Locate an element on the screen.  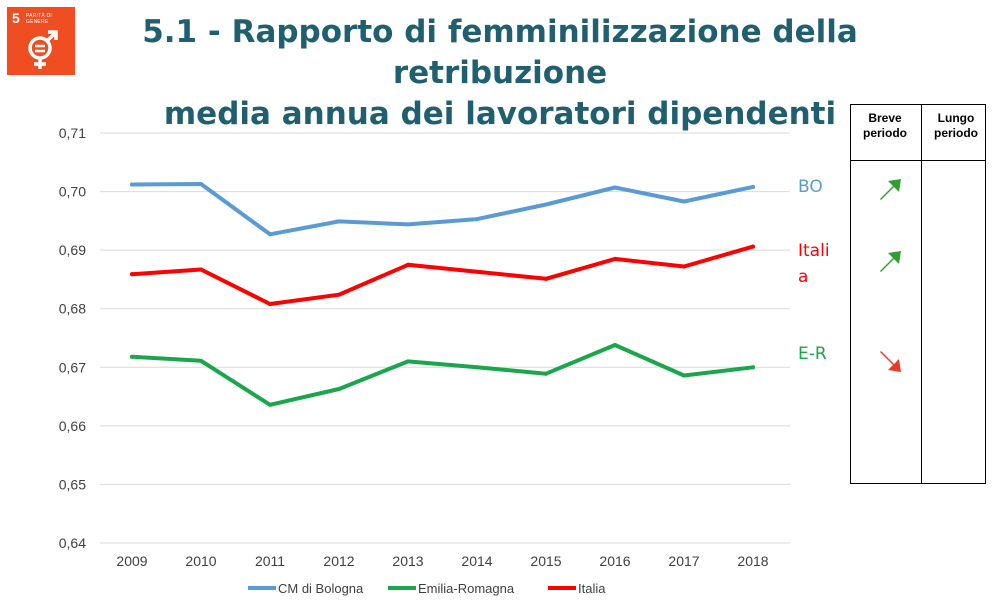
x-tick-label: 2013 is located at coordinates (407, 561).